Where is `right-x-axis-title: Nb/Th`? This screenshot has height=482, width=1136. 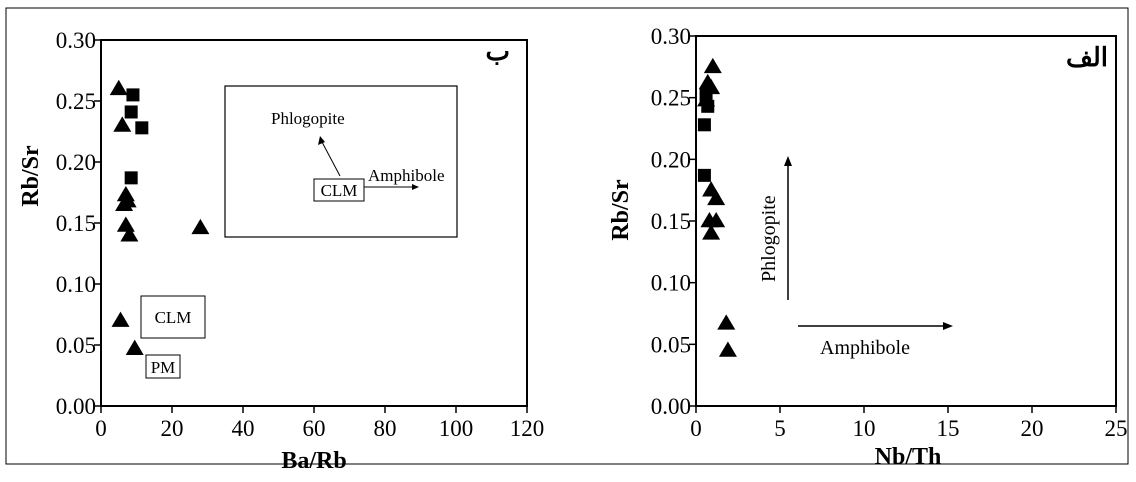 right-x-axis-title: Nb/Th is located at coordinates (908, 457).